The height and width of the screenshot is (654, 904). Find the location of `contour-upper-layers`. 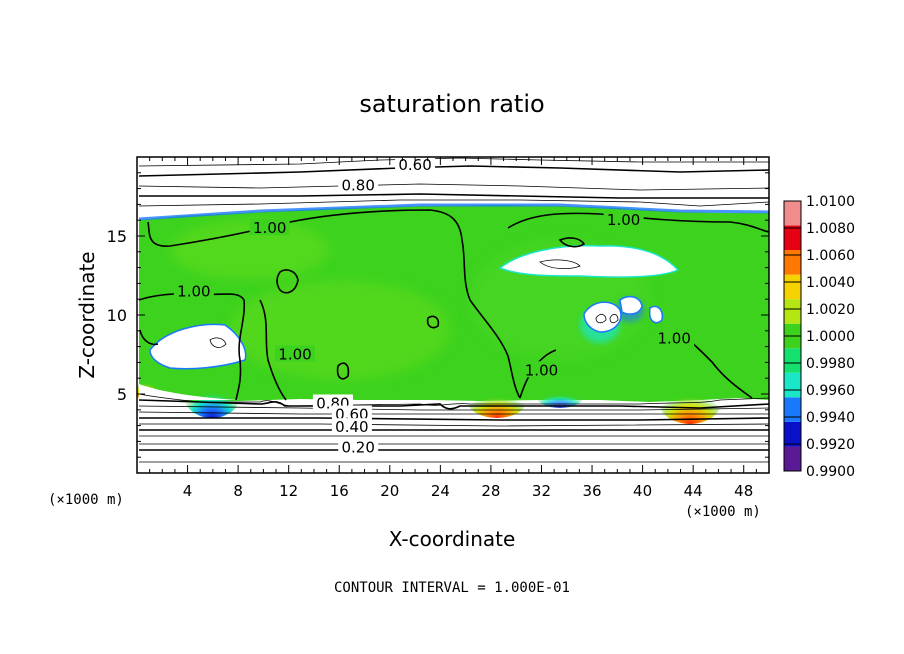

contour-upper-layers is located at coordinates (453, 182).